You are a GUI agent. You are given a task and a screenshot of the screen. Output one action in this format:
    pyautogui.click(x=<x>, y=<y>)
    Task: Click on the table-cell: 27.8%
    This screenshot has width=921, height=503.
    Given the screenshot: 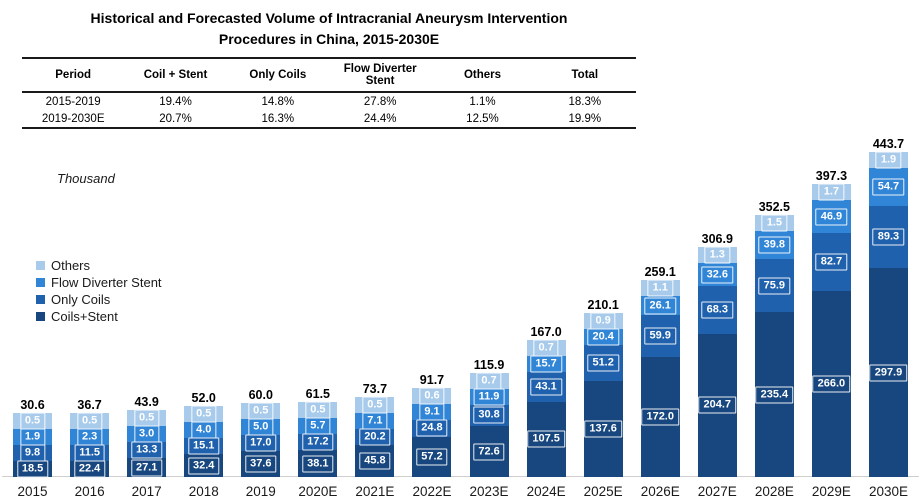 What is the action you would take?
    pyautogui.click(x=380, y=101)
    